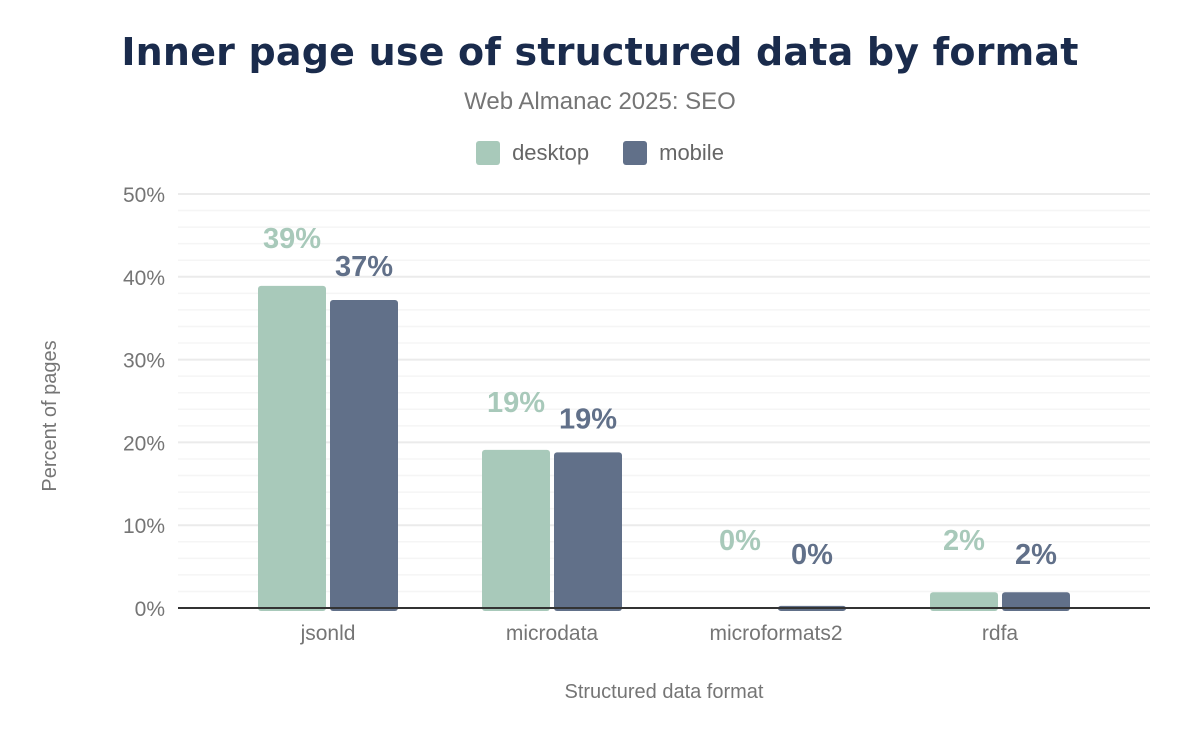 The image size is (1200, 742). I want to click on legend: desktop mobile, so click(600, 153).